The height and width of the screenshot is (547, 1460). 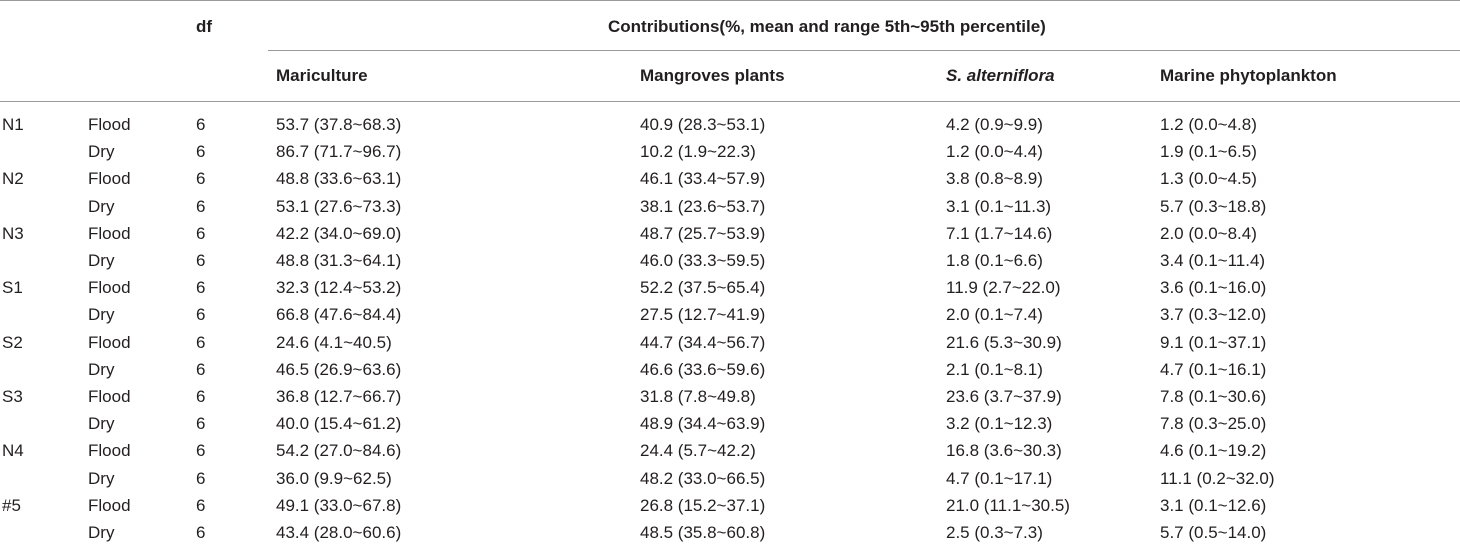 I want to click on cell-phytoplankton: 3.6 (0.1~16.0), so click(x=1213, y=288).